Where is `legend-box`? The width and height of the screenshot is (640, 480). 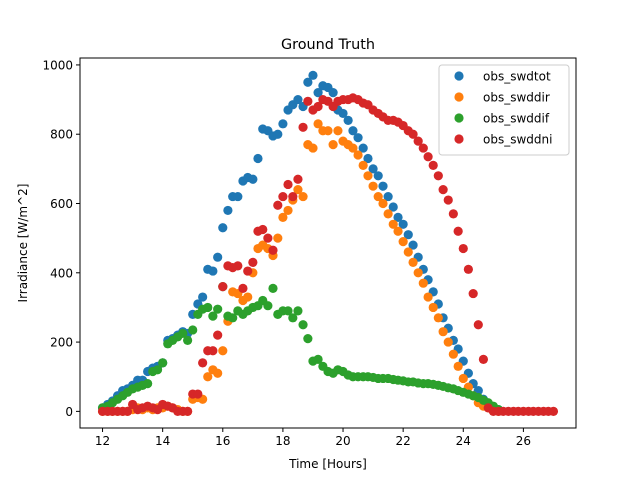 legend-box is located at coordinates (504, 110).